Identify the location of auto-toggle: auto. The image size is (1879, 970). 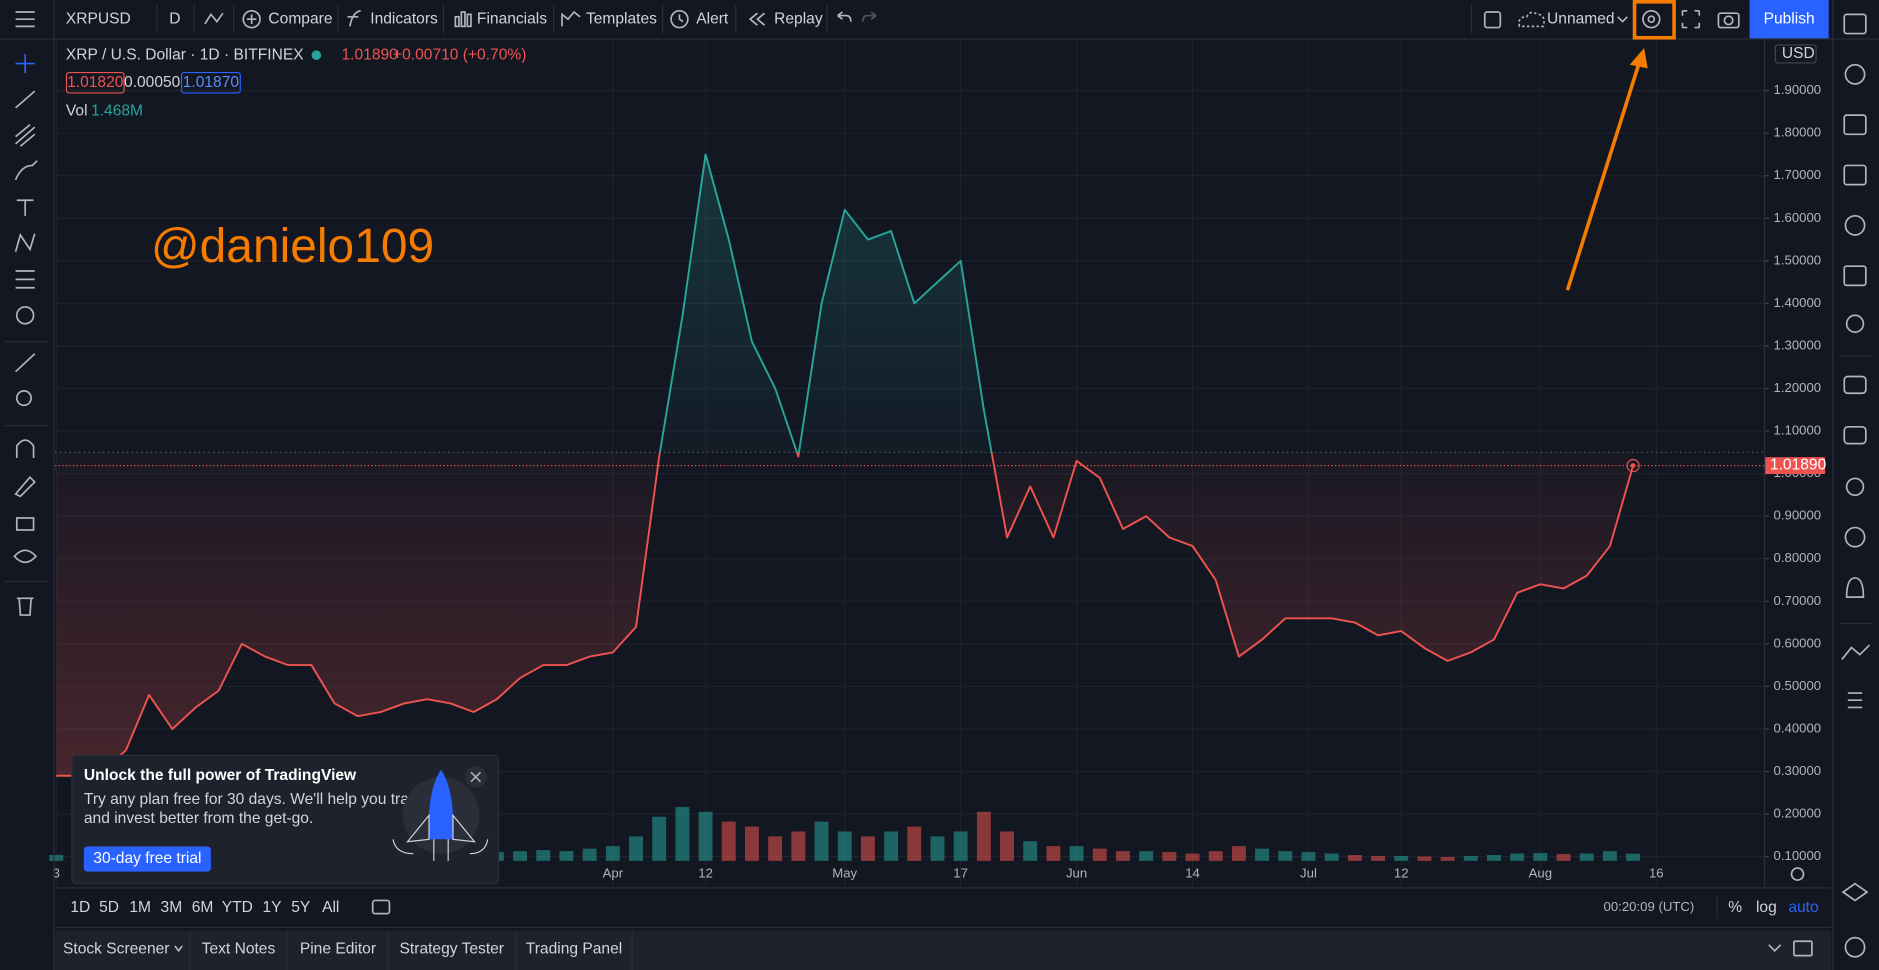
(1803, 907).